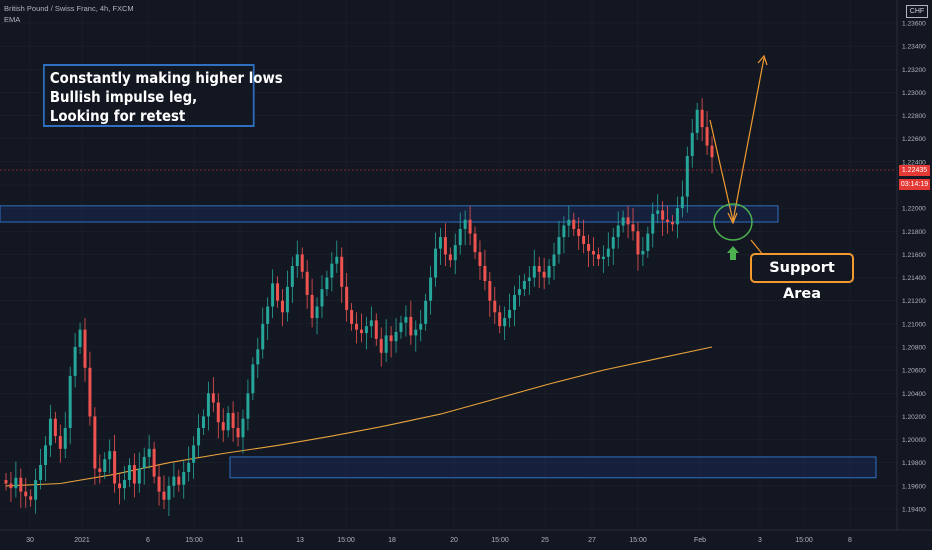 This screenshot has height=550, width=932. I want to click on indicator-label: EMA, so click(12, 19).